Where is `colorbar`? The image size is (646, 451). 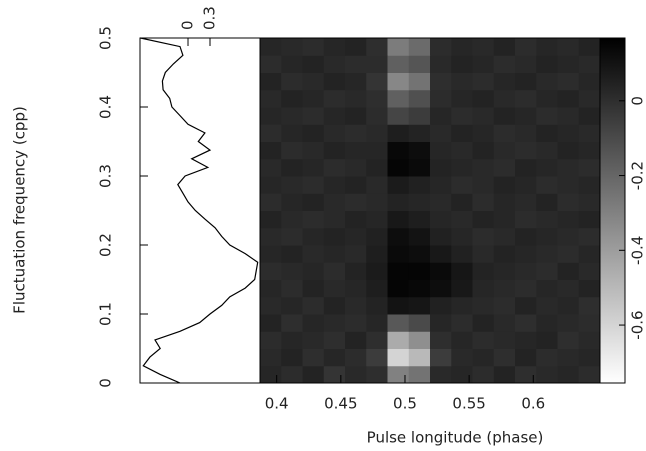
colorbar is located at coordinates (612, 210).